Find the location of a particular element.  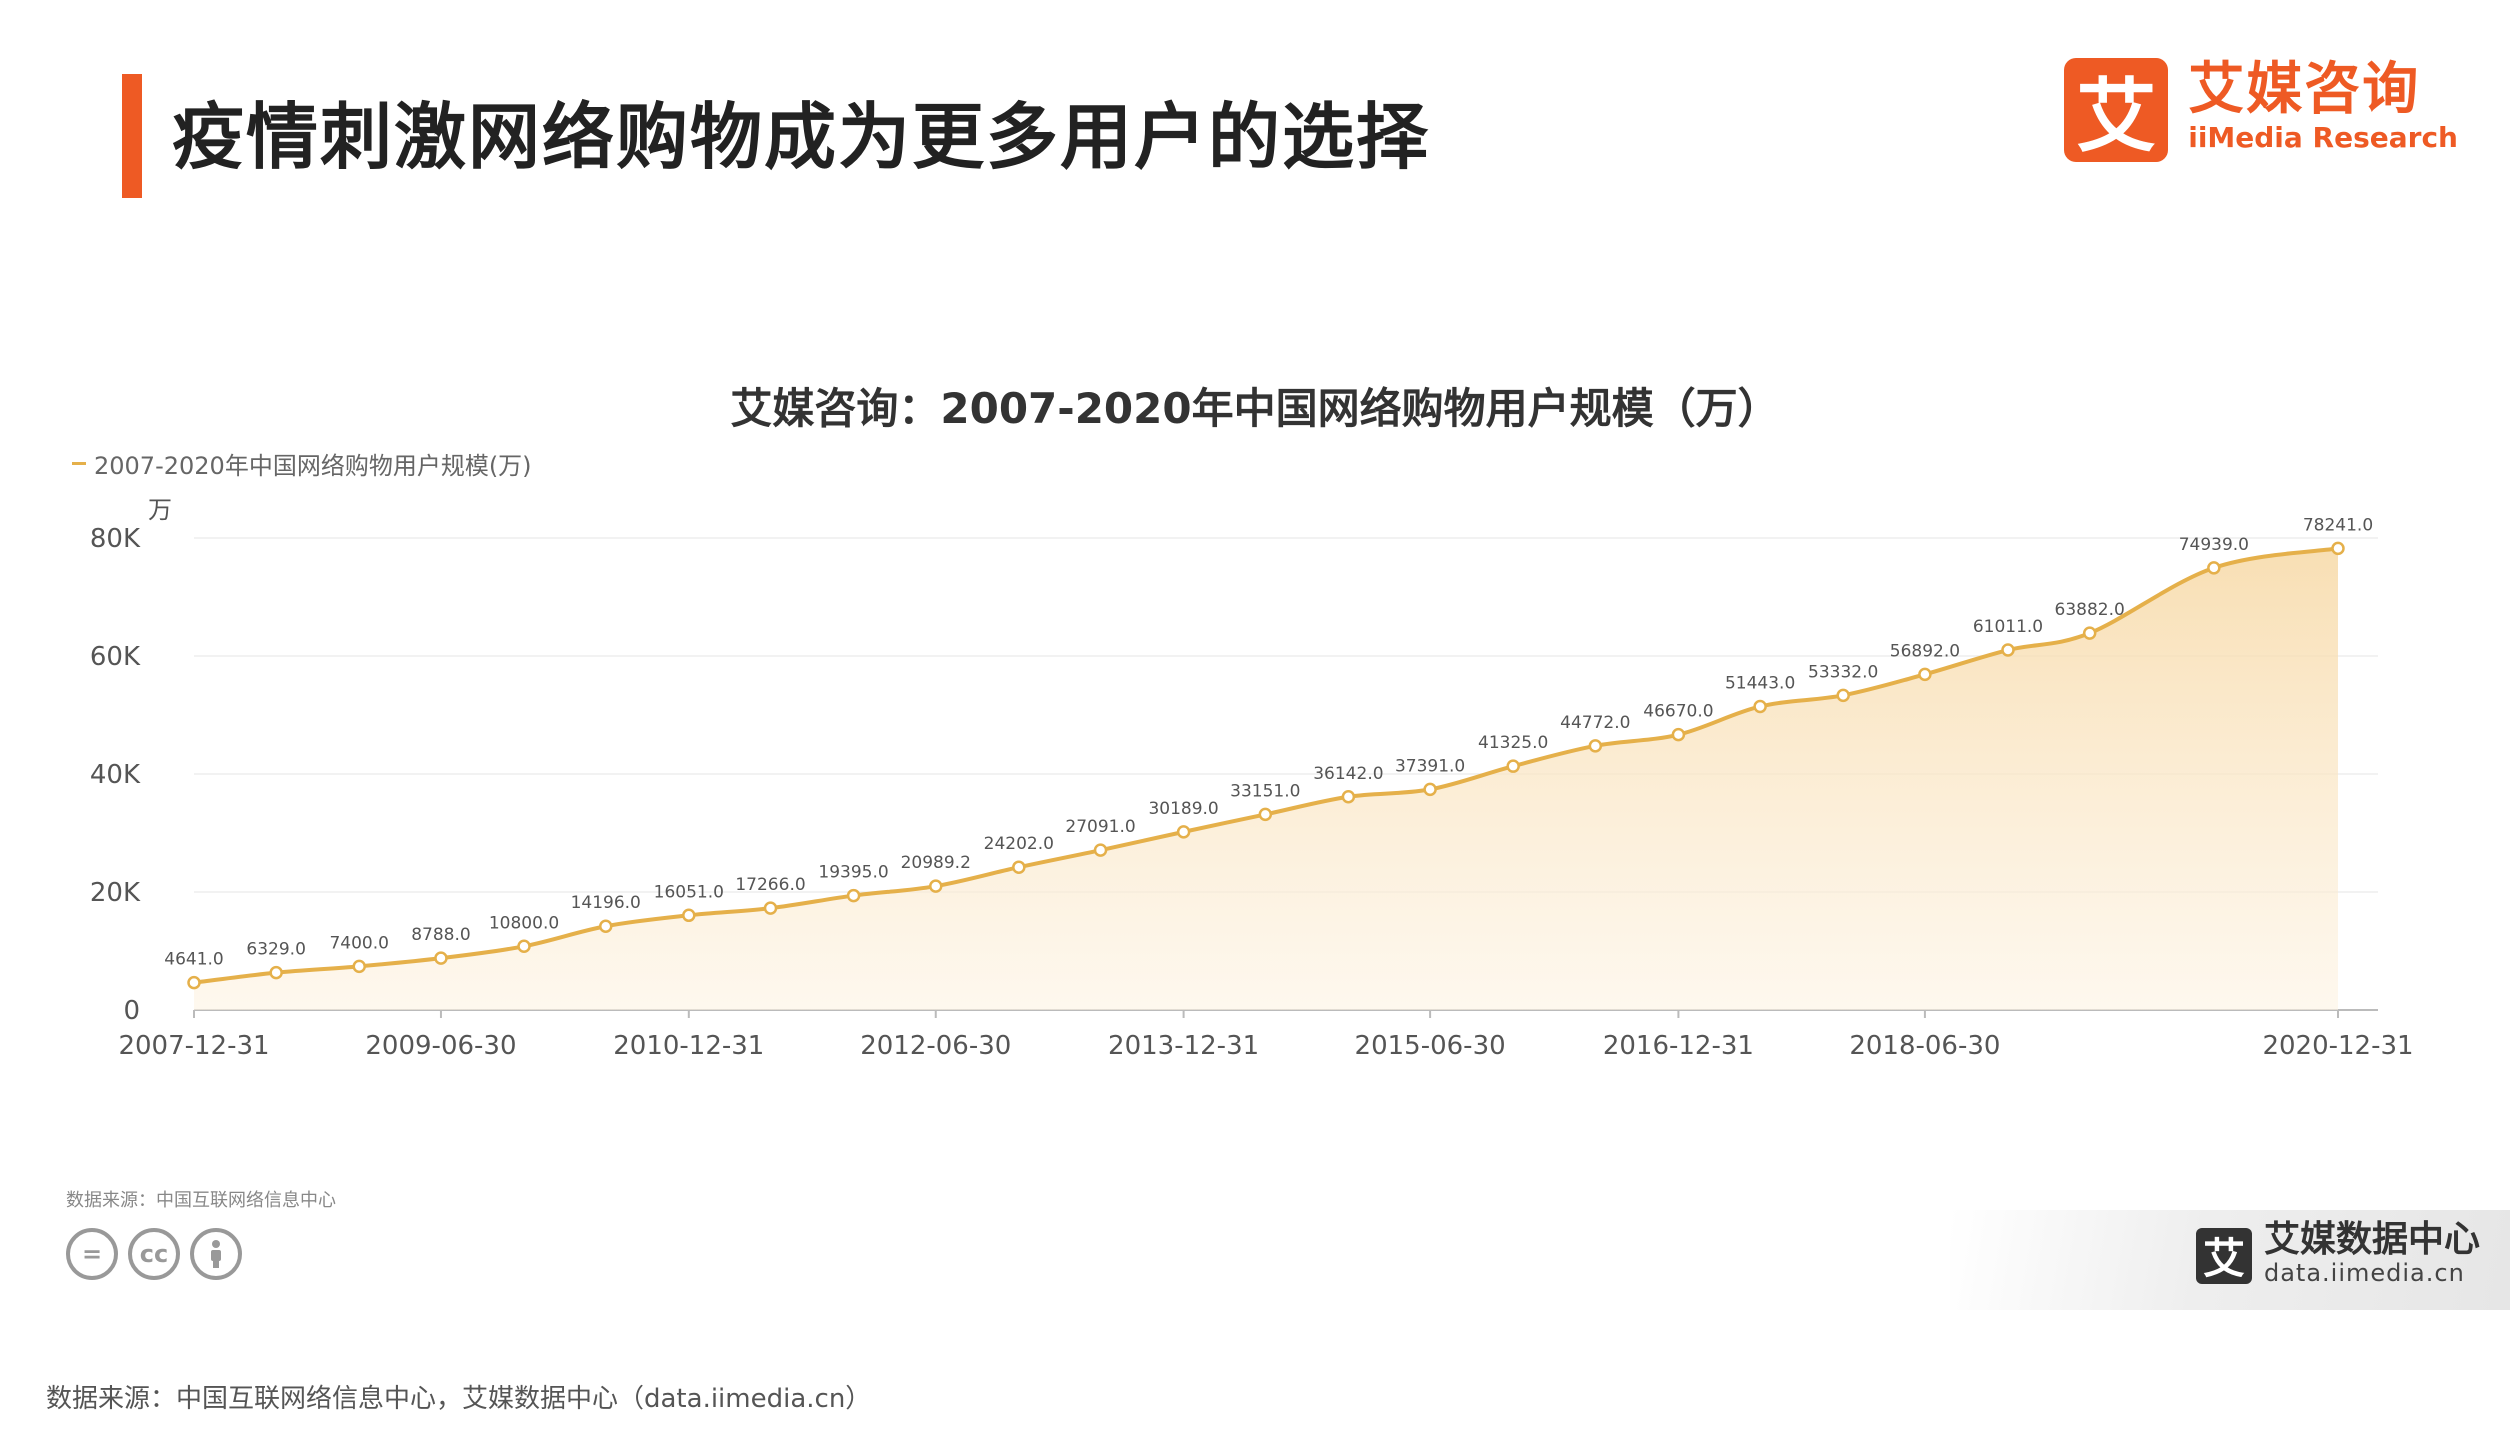

data-label: 14196.0 is located at coordinates (606, 903).